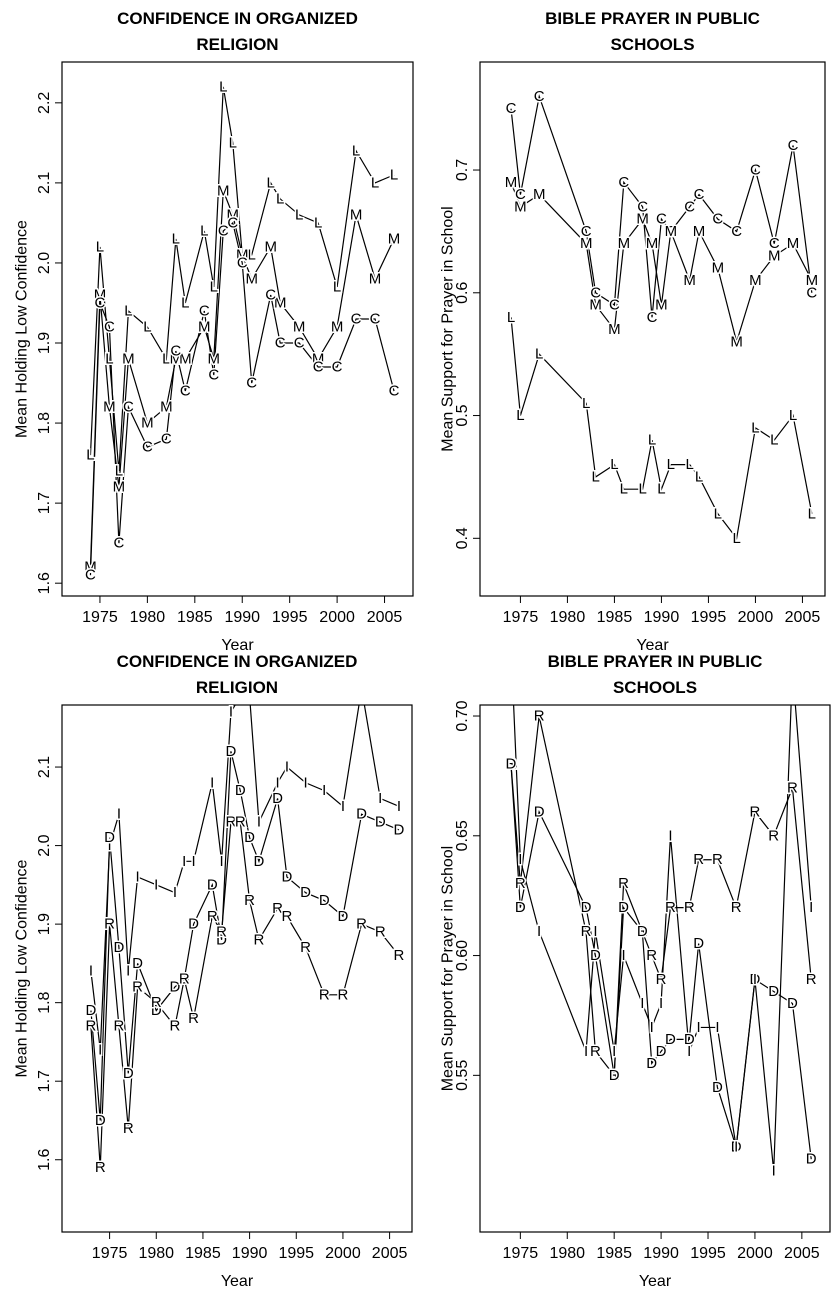 The width and height of the screenshot is (839, 1291). Describe the element at coordinates (22, 968) in the screenshot. I see `y-axis-label: Mean Holding Low Confidence` at that location.